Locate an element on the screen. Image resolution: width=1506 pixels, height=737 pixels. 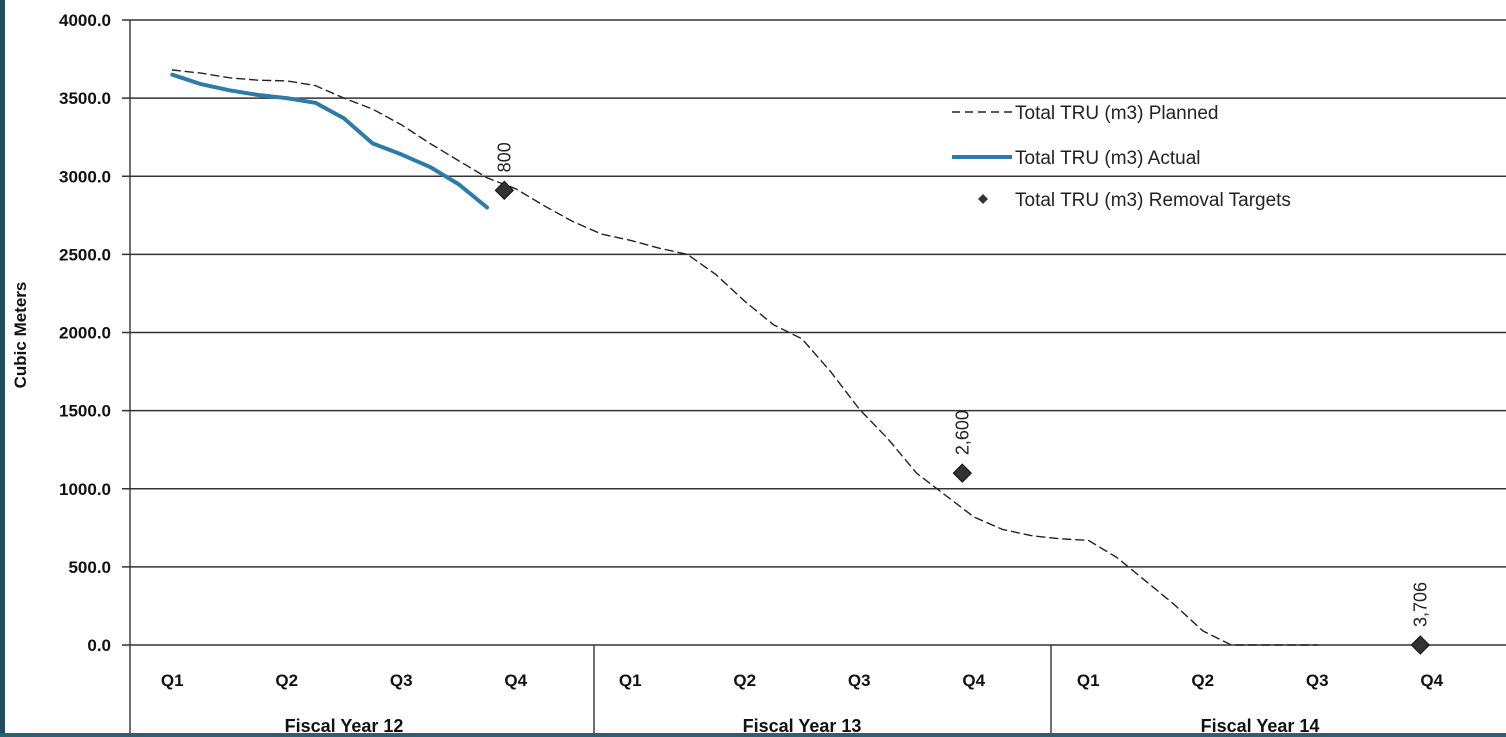
y-tick-label: 2500.0 is located at coordinates (85, 254).